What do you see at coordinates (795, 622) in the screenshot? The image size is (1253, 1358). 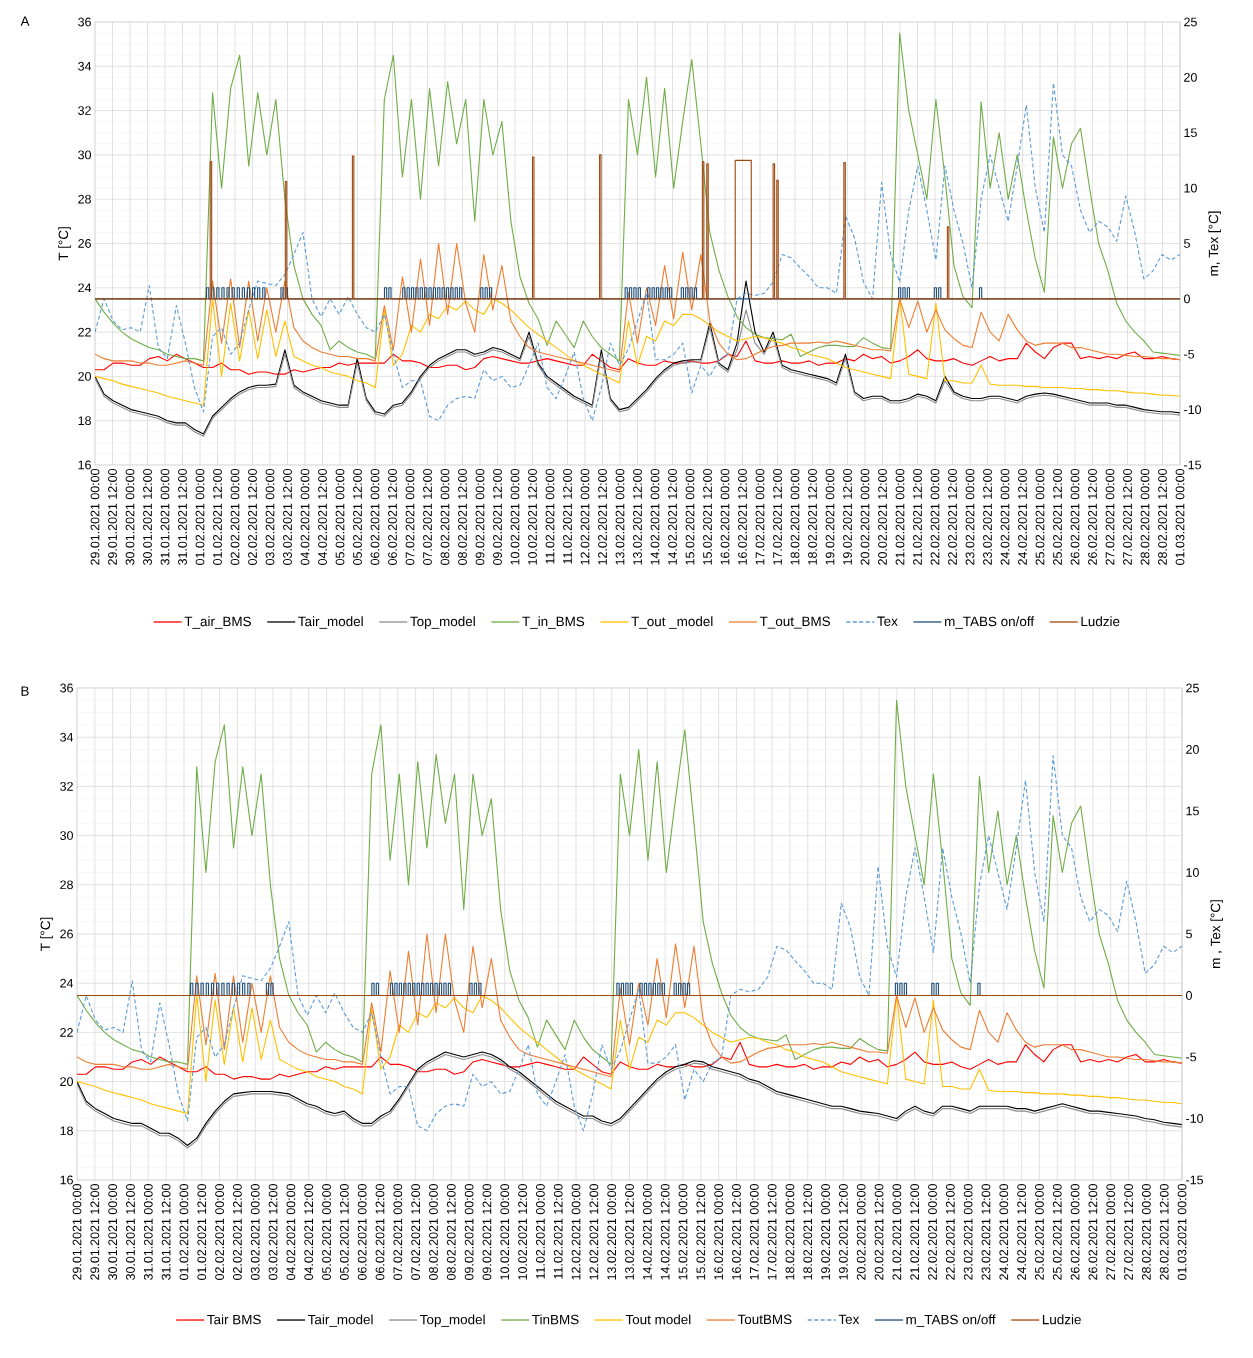 I see `legend-label: T_out_BMS` at bounding box center [795, 622].